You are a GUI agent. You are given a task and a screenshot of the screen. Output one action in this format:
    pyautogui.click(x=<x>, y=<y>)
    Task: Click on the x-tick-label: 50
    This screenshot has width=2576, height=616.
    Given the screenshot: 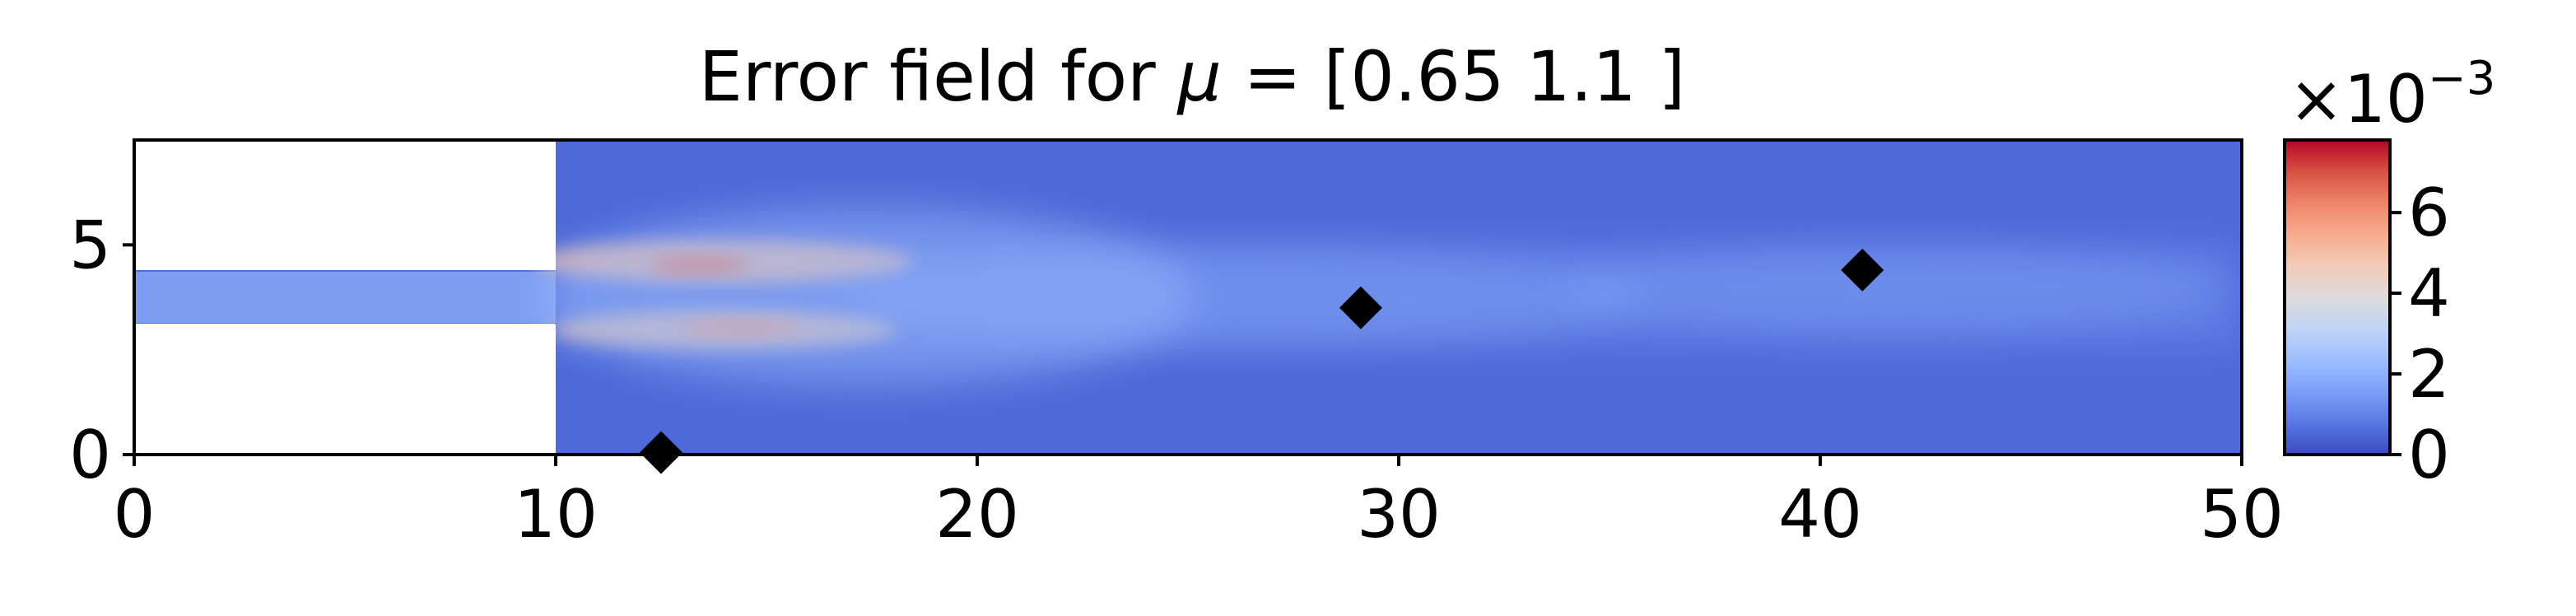 What is the action you would take?
    pyautogui.click(x=2242, y=514)
    